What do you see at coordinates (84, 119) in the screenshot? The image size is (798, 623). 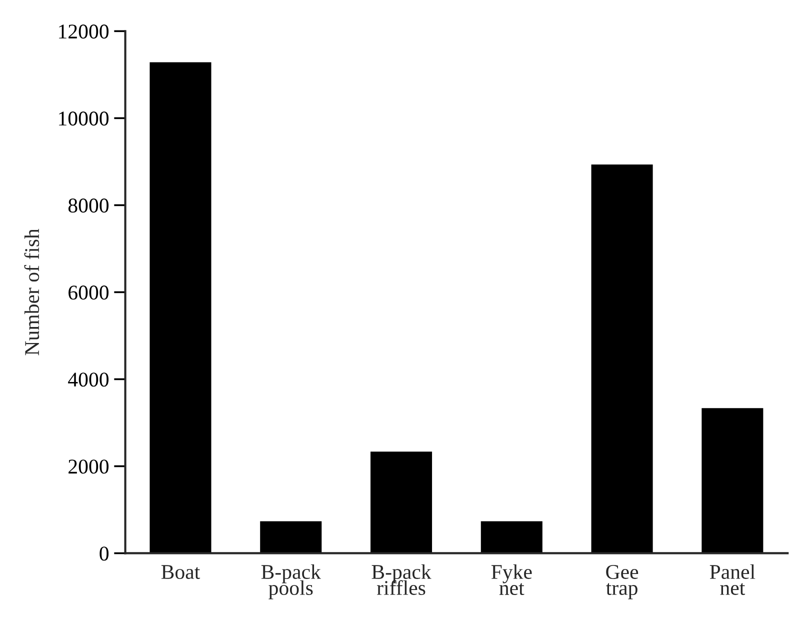 I see `y-tick-label: 10000` at bounding box center [84, 119].